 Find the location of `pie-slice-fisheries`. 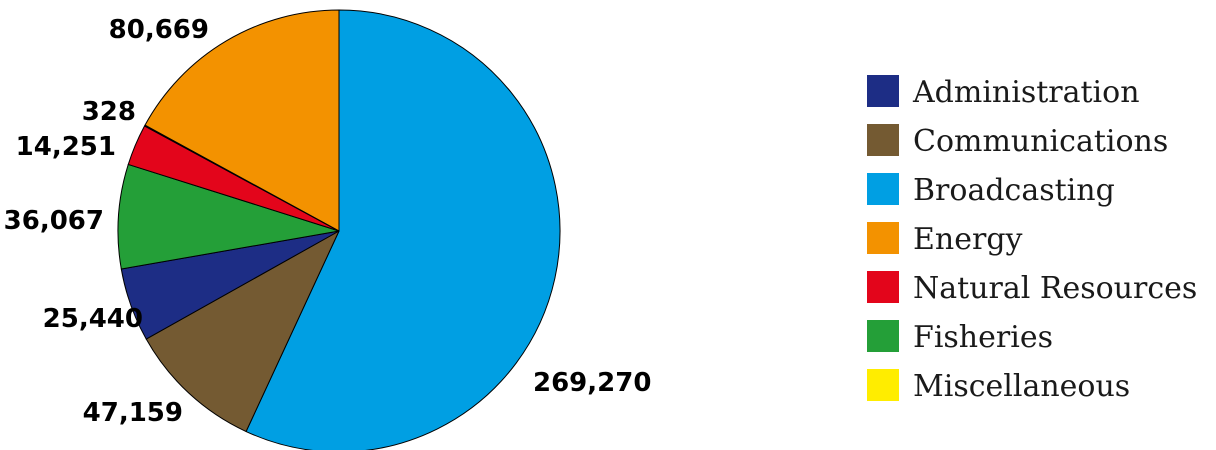

pie-slice-fisheries is located at coordinates (228, 216).